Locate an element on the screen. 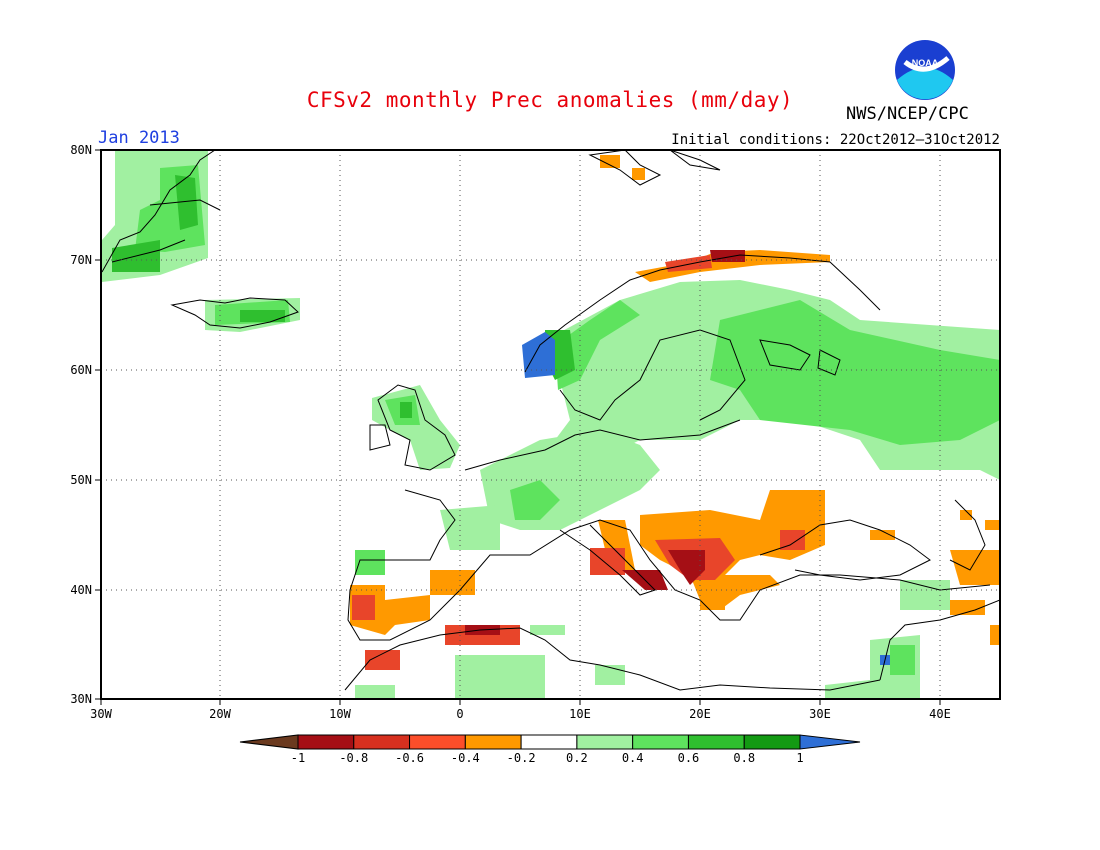 The width and height of the screenshot is (1100, 850). coast-iceland is located at coordinates (234, 313).